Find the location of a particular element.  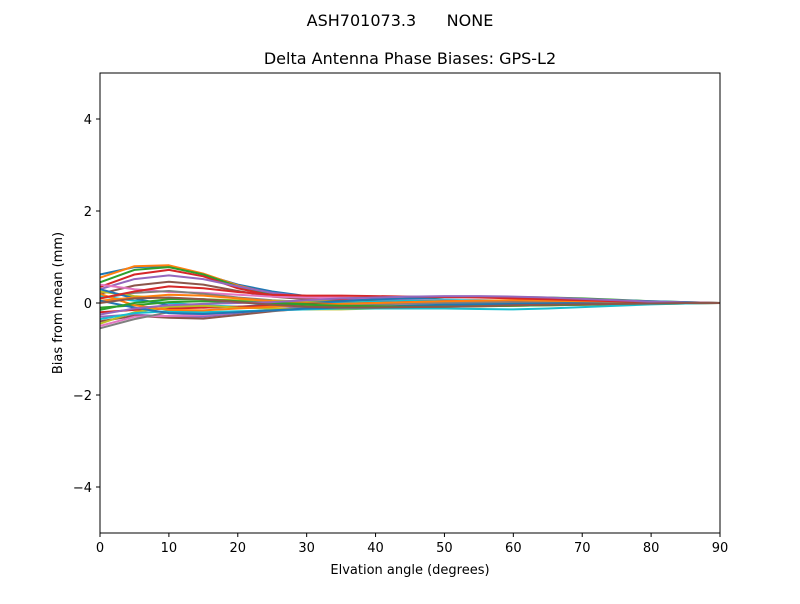

x-tick-label: 80 is located at coordinates (651, 548).